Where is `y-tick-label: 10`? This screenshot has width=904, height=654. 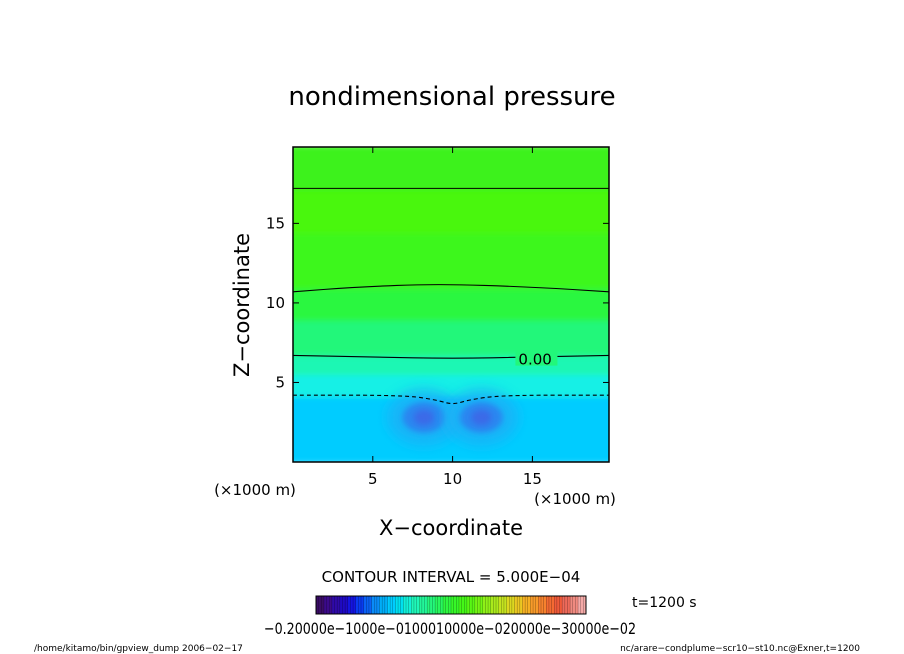 y-tick-label: 10 is located at coordinates (275, 303).